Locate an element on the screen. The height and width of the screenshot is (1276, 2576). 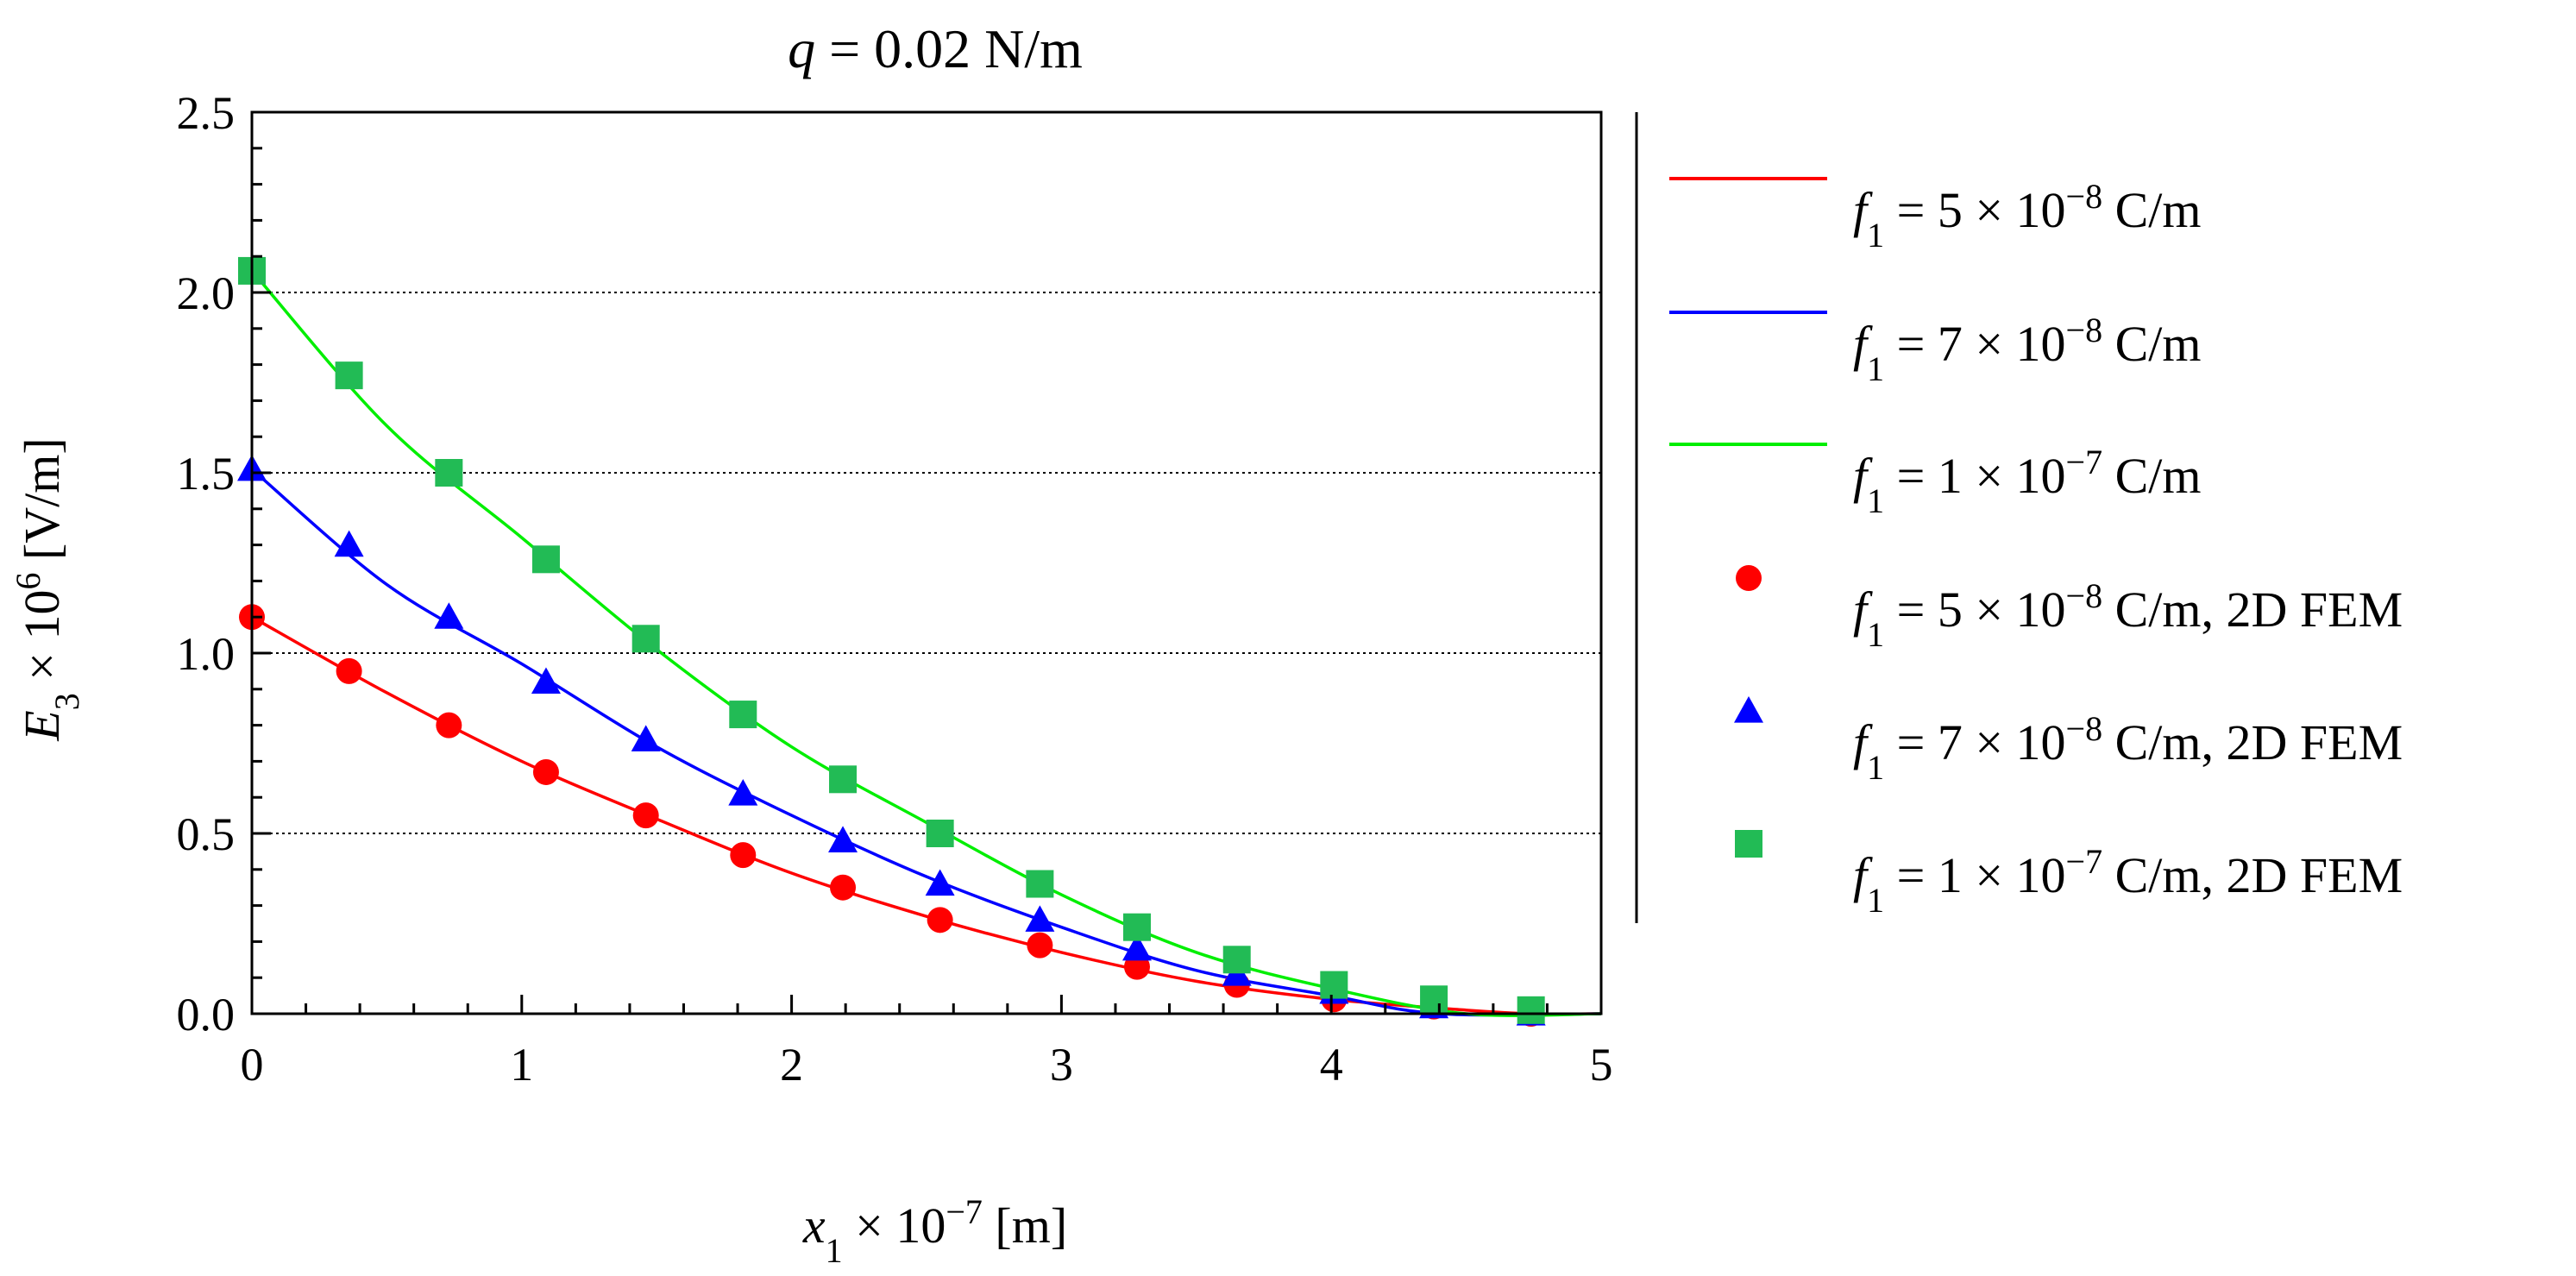
y-tick-label-0: 0.0 is located at coordinates (206, 1014).